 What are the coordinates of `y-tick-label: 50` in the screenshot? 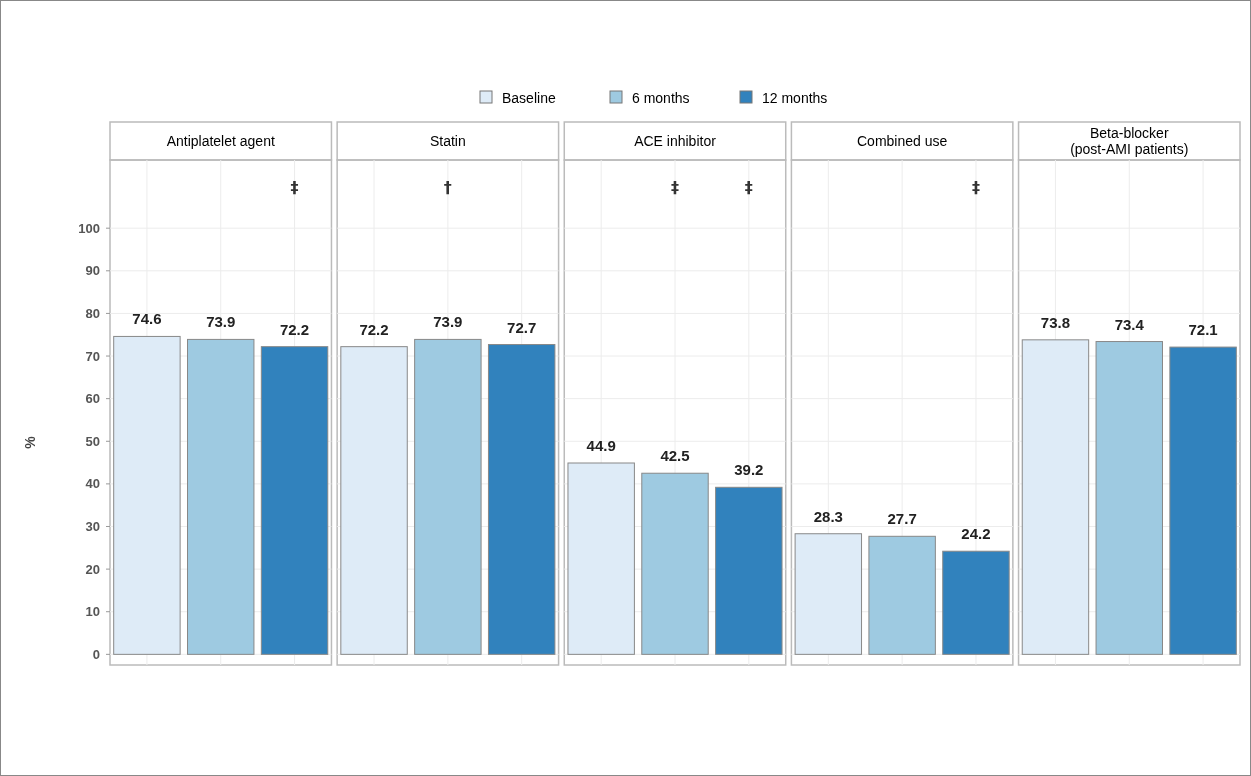 It's located at (92, 441).